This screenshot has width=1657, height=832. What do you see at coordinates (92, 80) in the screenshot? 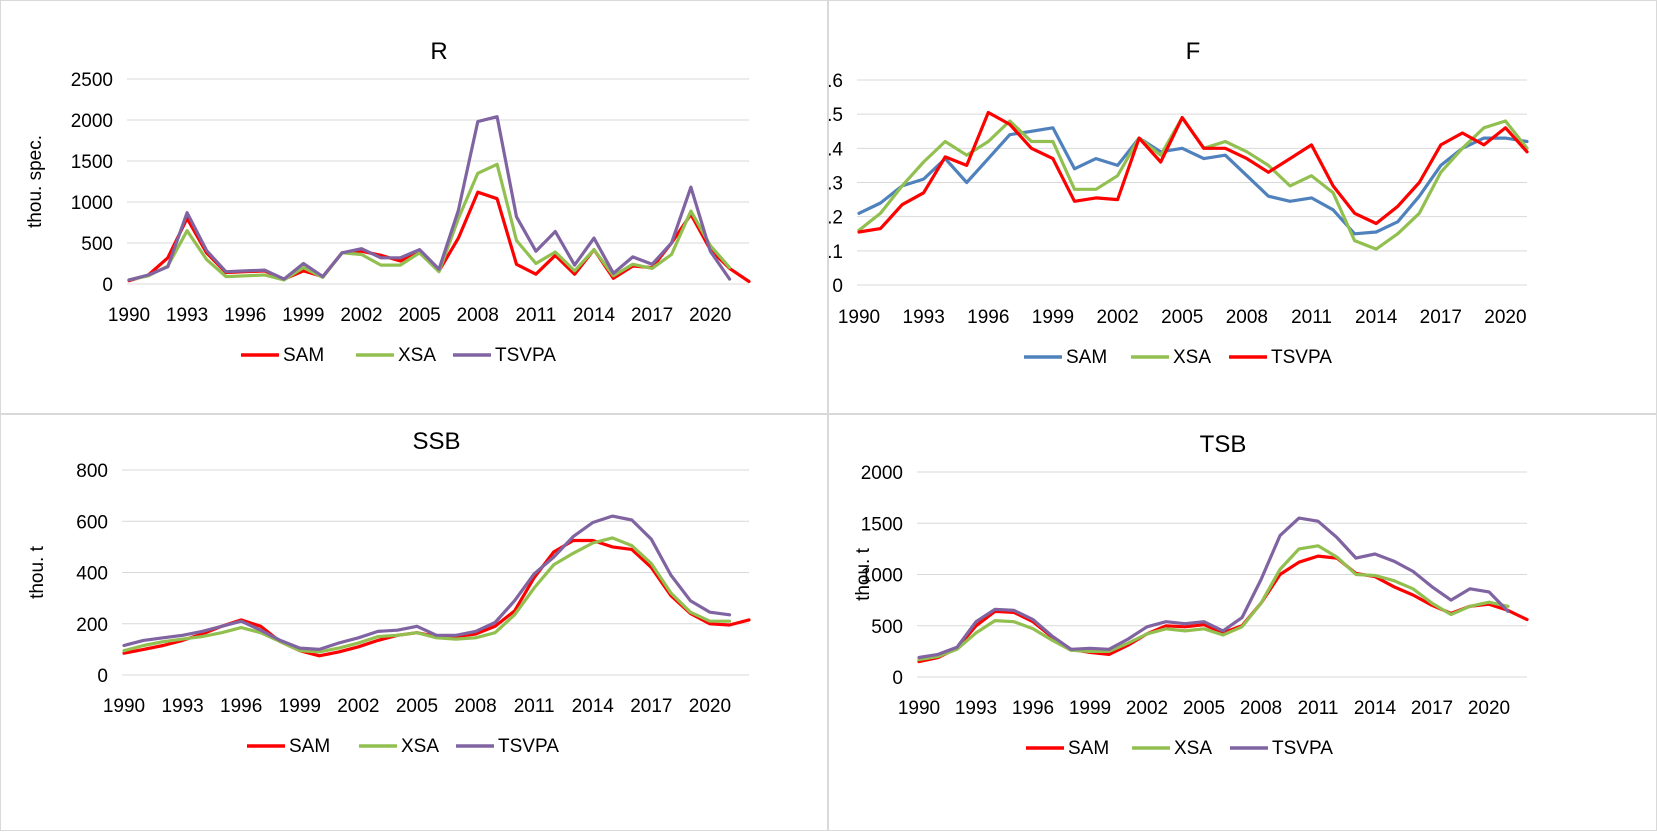
I see `y-tick-label: 2500` at bounding box center [92, 80].